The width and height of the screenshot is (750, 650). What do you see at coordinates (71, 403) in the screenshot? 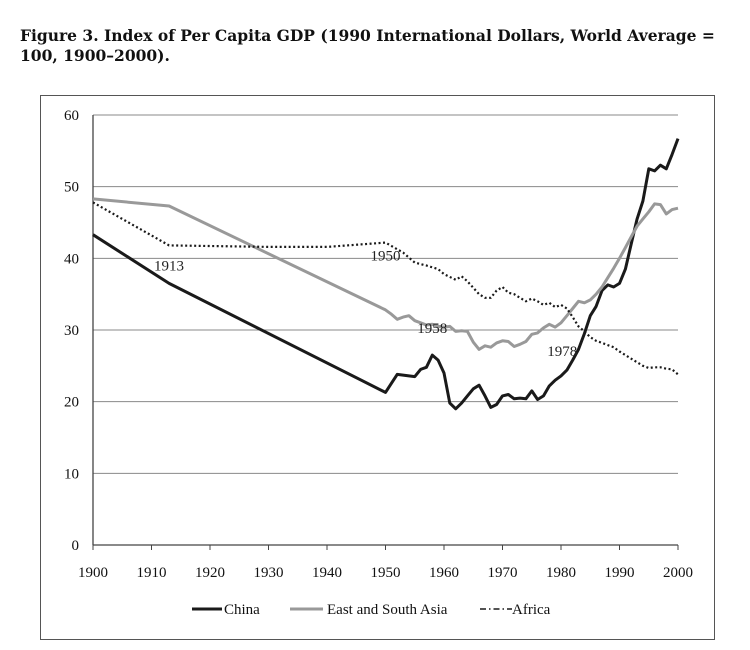
I see `y-tick-label: 20` at bounding box center [71, 403].